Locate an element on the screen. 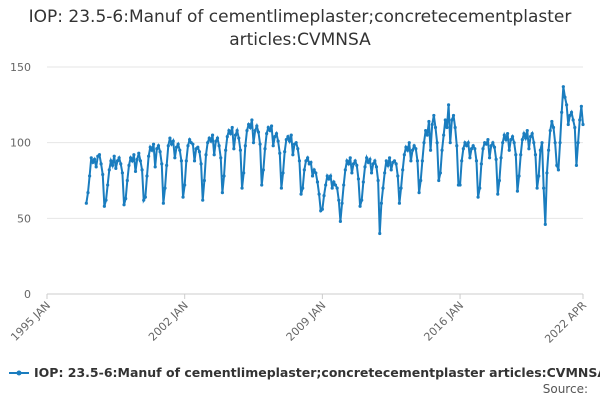 This screenshot has height=400, width=600. x-tick-label: 2009 JAN is located at coordinates (306, 321).